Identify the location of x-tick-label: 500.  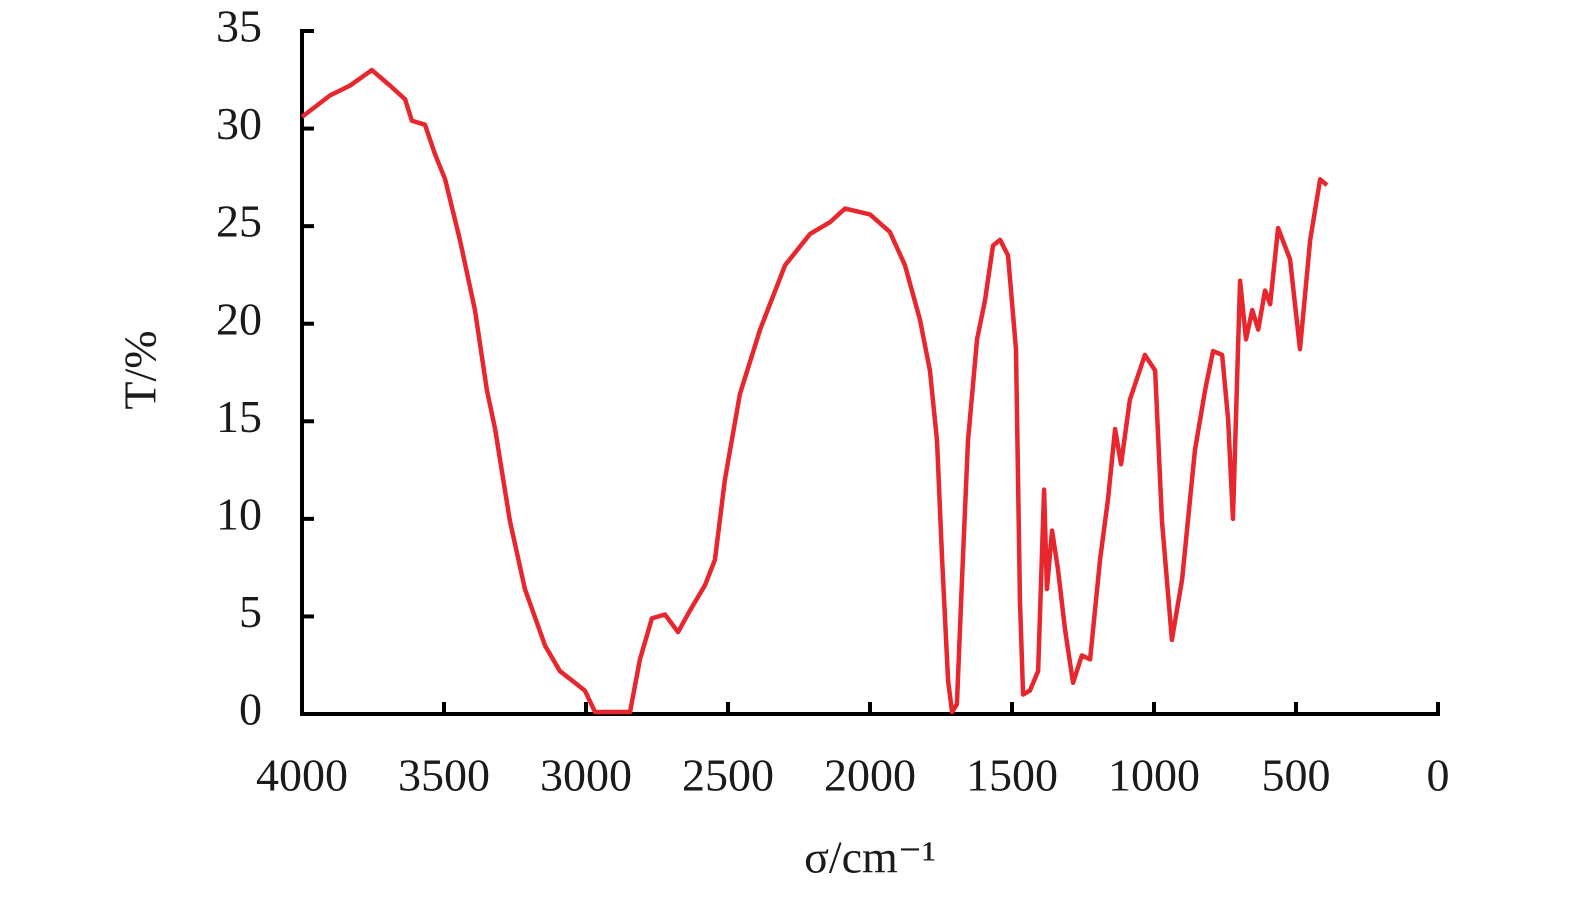
(1296, 775).